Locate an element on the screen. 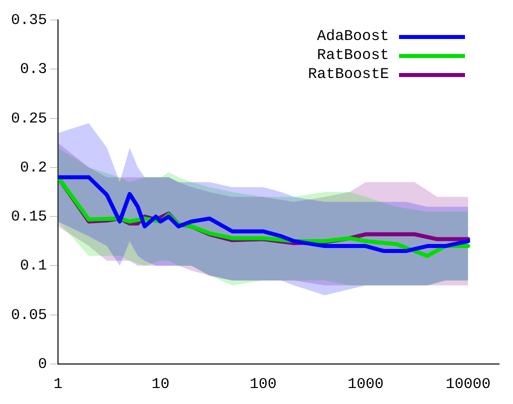 The image size is (513, 404). y-tick-label: 0.25 is located at coordinates (29, 119).